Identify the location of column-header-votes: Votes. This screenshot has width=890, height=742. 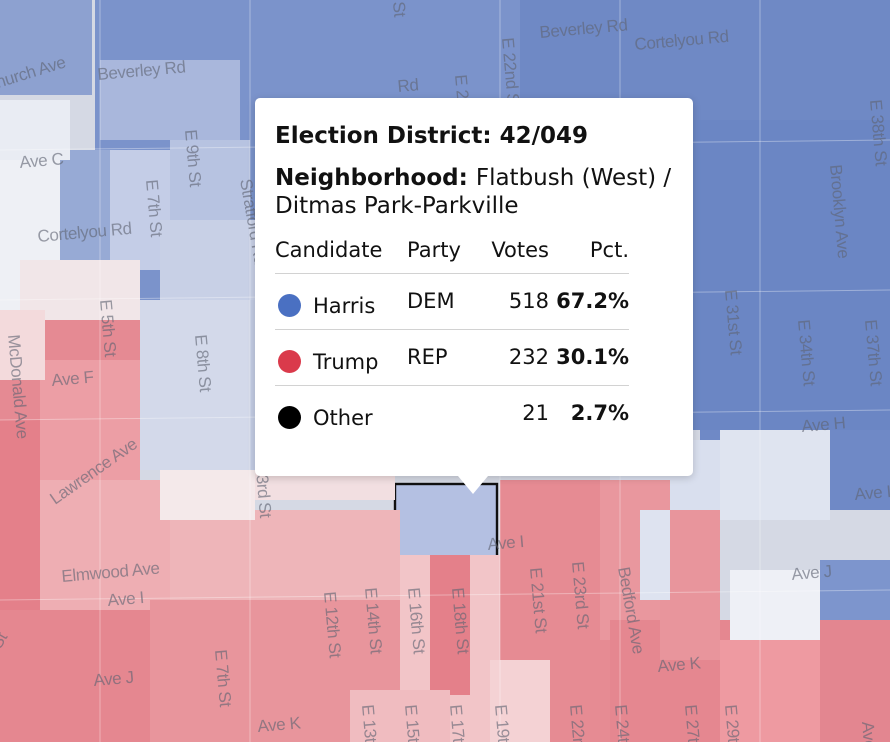
(517, 255).